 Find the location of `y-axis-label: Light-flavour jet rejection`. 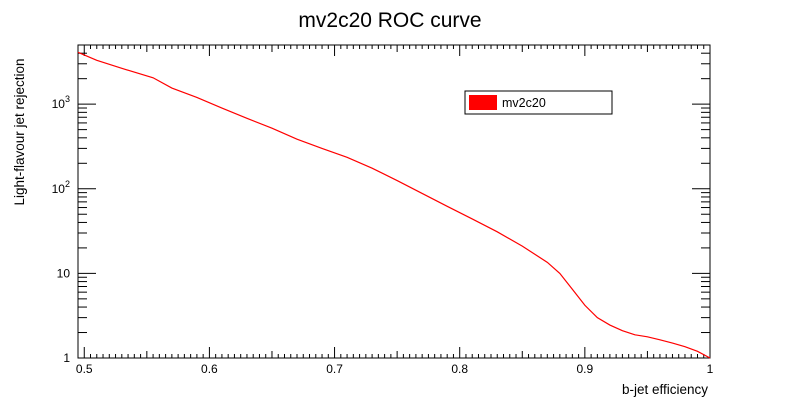

y-axis-label: Light-flavour jet rejection is located at coordinates (19, 131).